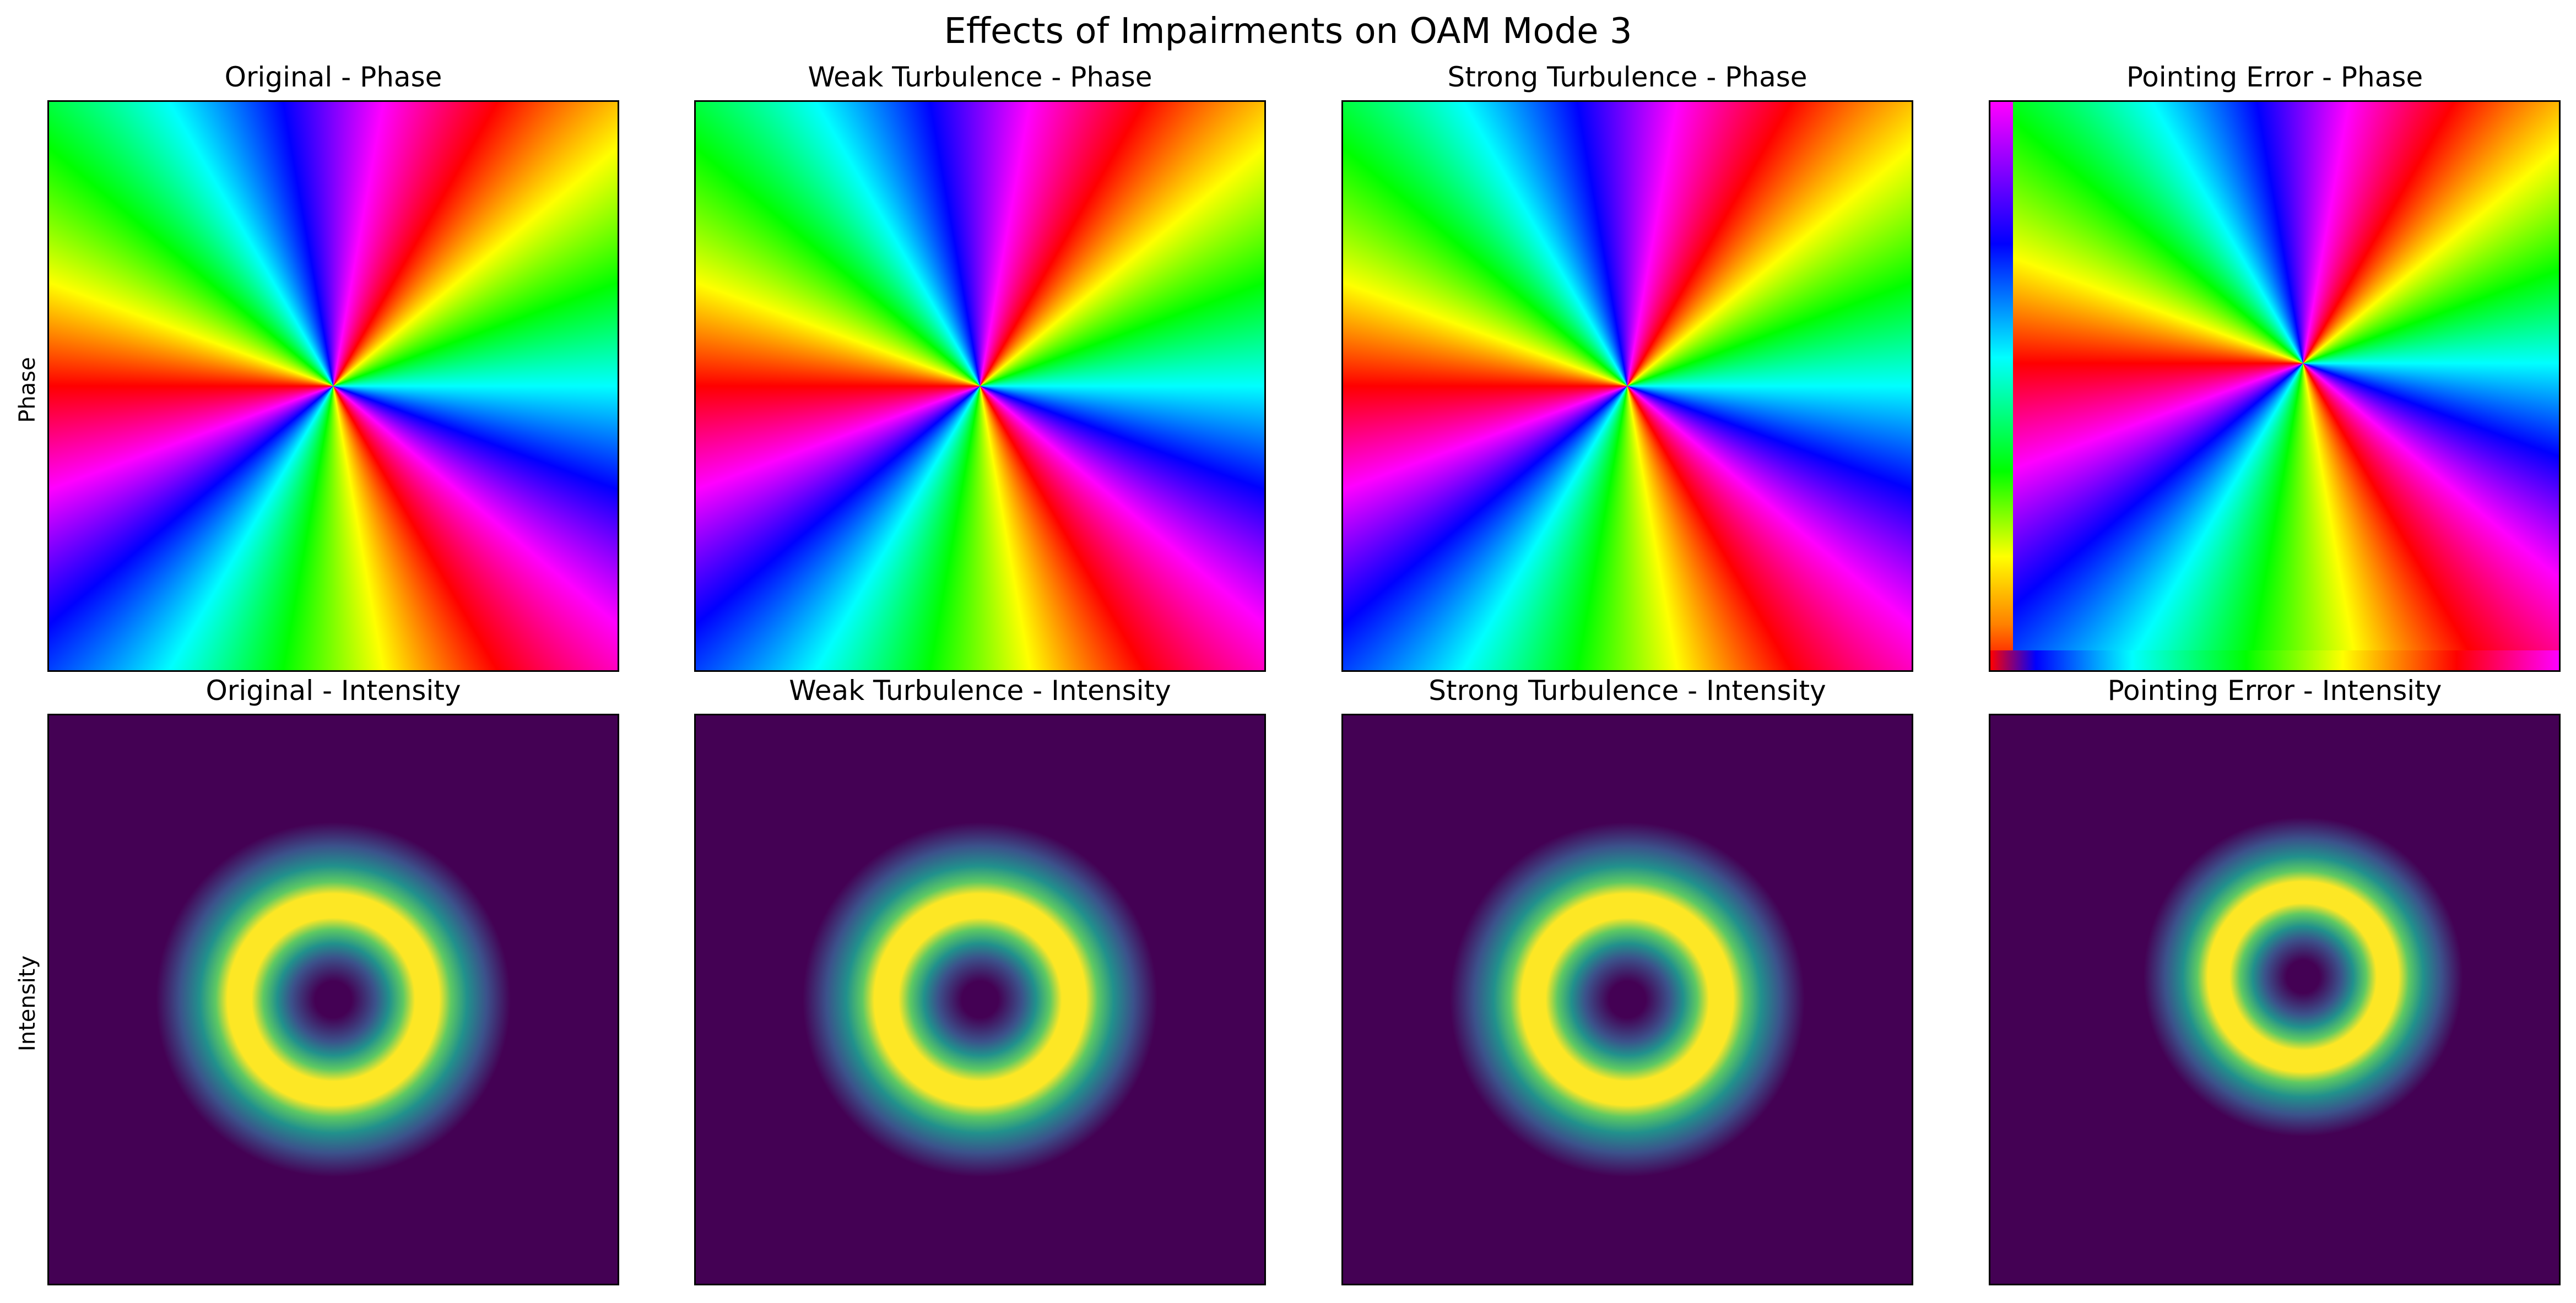  Describe the element at coordinates (2274, 660) in the screenshot. I see `pointing-error-bottom-strip` at that location.